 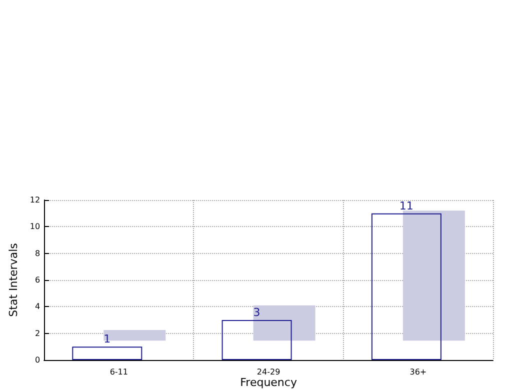 I want to click on data-label: 1, so click(x=107, y=339).